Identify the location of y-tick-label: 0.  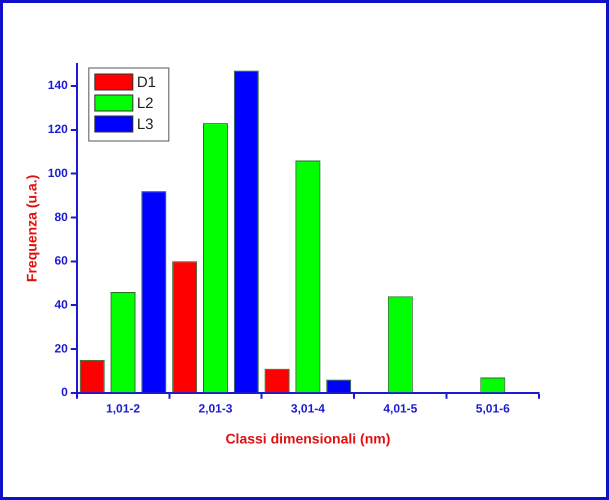
(64, 392).